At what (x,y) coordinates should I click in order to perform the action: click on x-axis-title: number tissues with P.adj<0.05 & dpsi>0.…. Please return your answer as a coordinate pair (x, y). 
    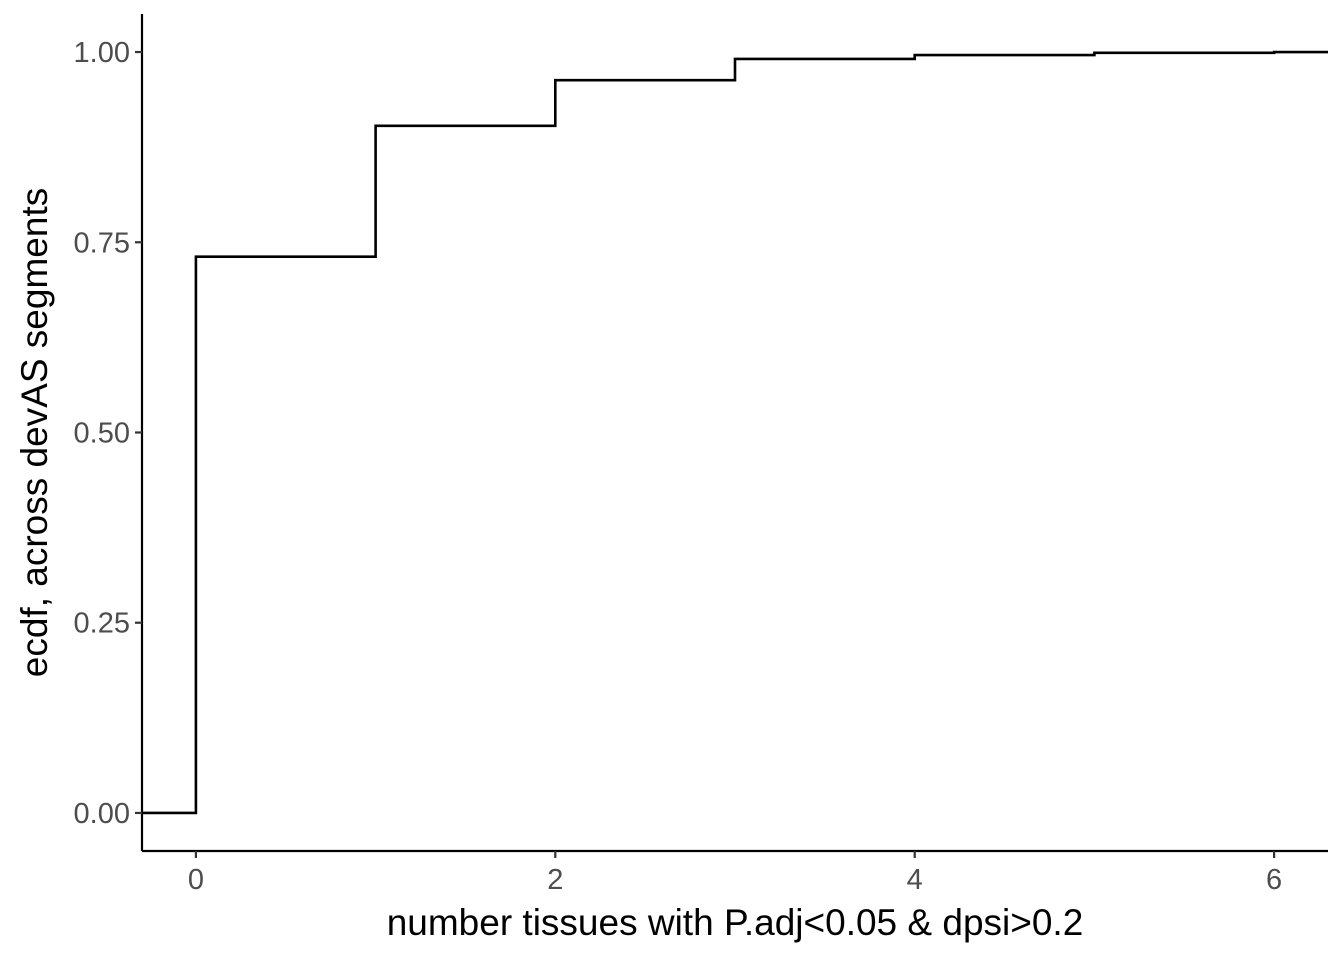
    Looking at the image, I should click on (735, 922).